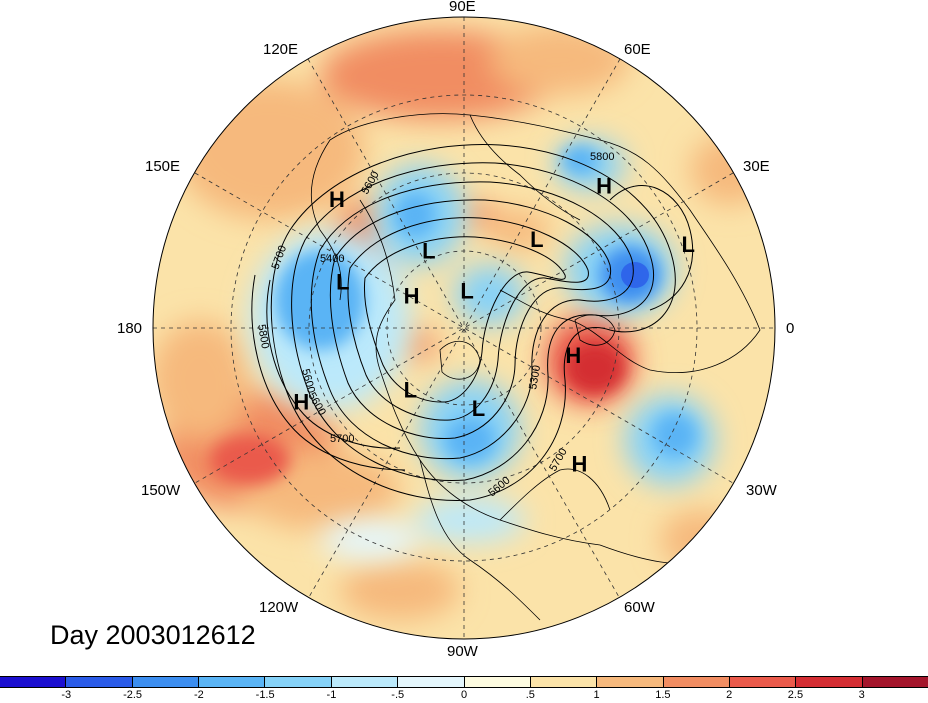 The image size is (928, 703). What do you see at coordinates (332, 259) in the screenshot?
I see `contour-label: 5400` at bounding box center [332, 259].